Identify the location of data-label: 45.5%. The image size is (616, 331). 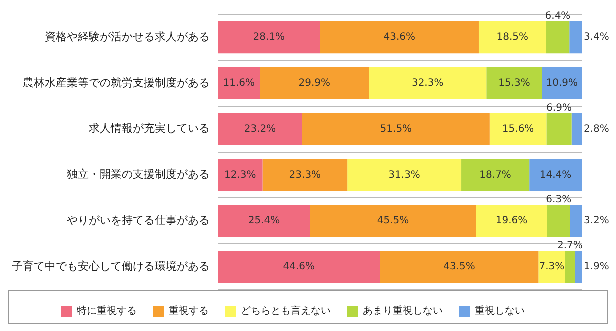
(393, 221).